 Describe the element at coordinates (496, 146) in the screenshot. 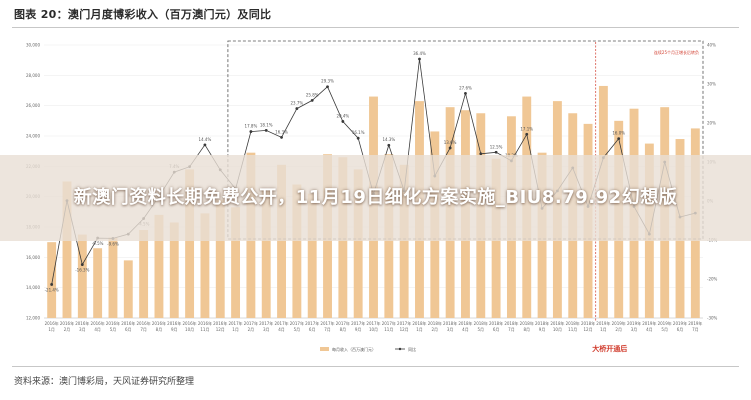

I see `yoy-data-label: 12.5%` at that location.